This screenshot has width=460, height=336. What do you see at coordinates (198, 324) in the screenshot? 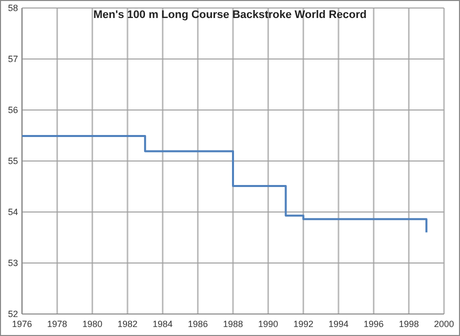
I see `x-tick-label: 1986` at bounding box center [198, 324].